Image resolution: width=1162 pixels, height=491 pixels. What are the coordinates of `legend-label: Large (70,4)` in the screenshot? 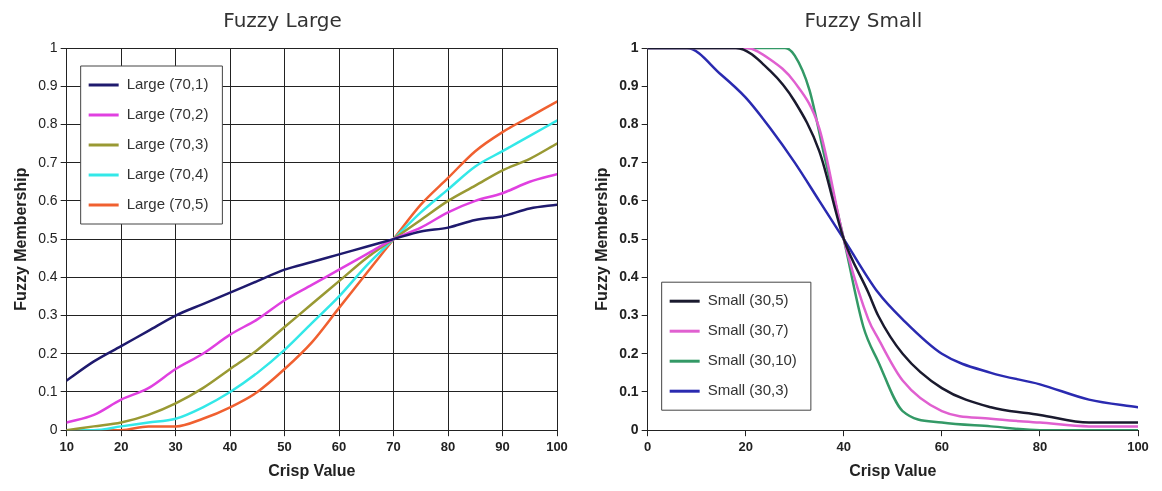 It's located at (167, 174).